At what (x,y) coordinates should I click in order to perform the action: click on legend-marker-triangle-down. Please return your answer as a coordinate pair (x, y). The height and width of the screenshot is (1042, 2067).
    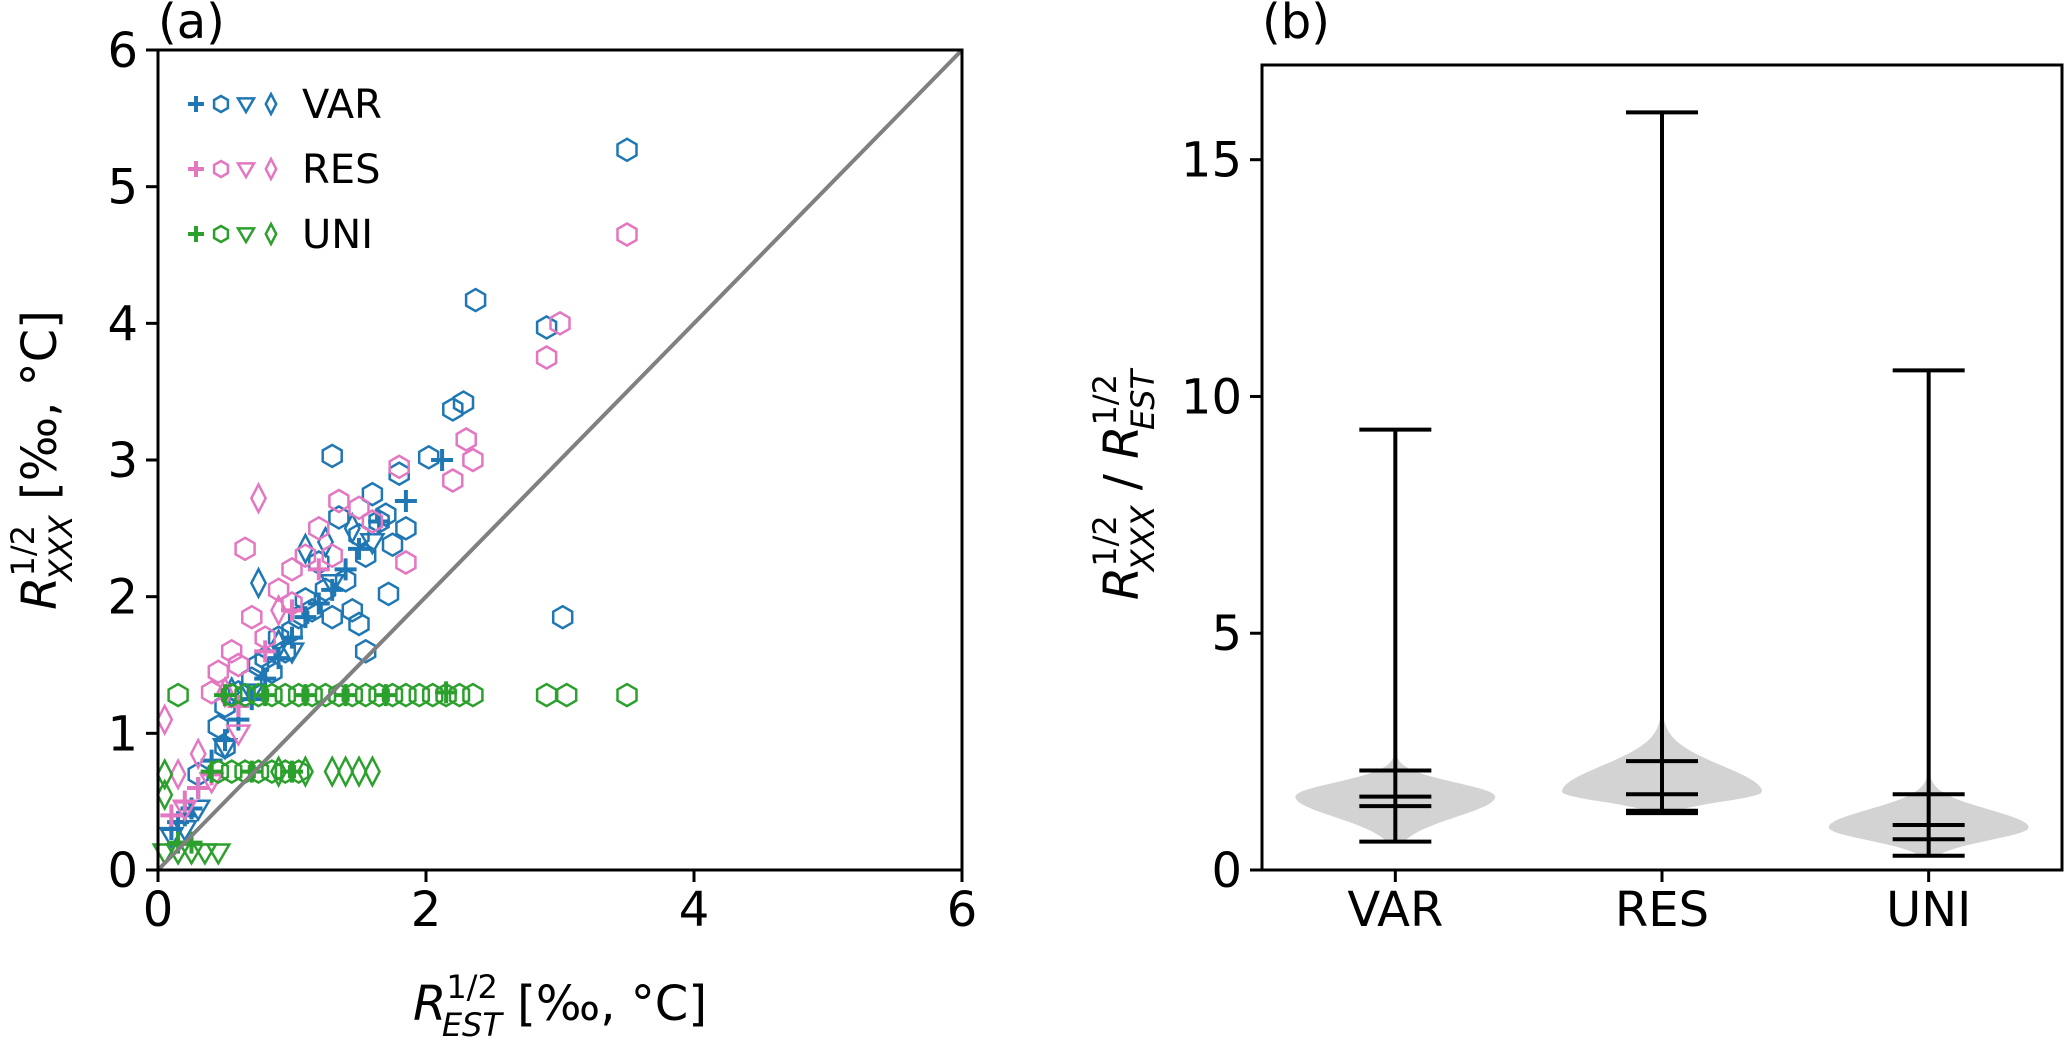
    Looking at the image, I should click on (246, 106).